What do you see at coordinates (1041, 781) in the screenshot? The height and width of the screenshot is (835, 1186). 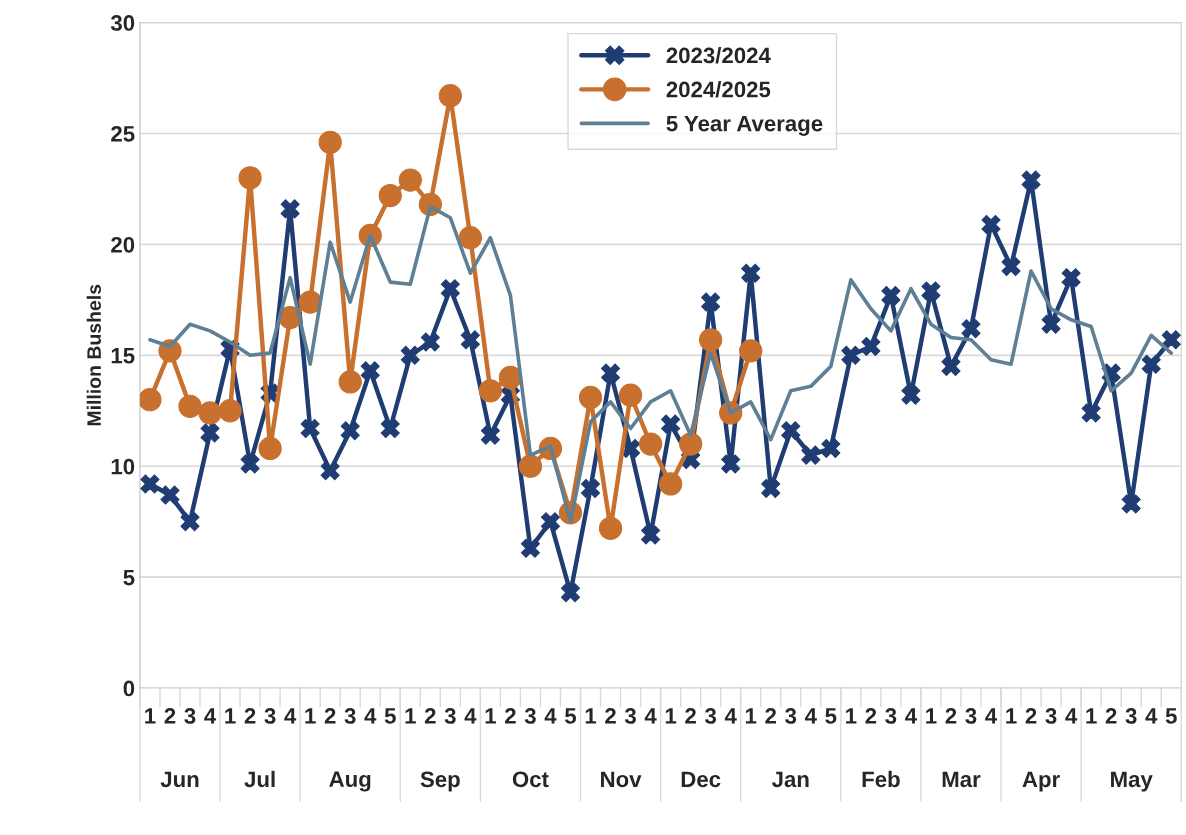 I see `text: Apr` at bounding box center [1041, 781].